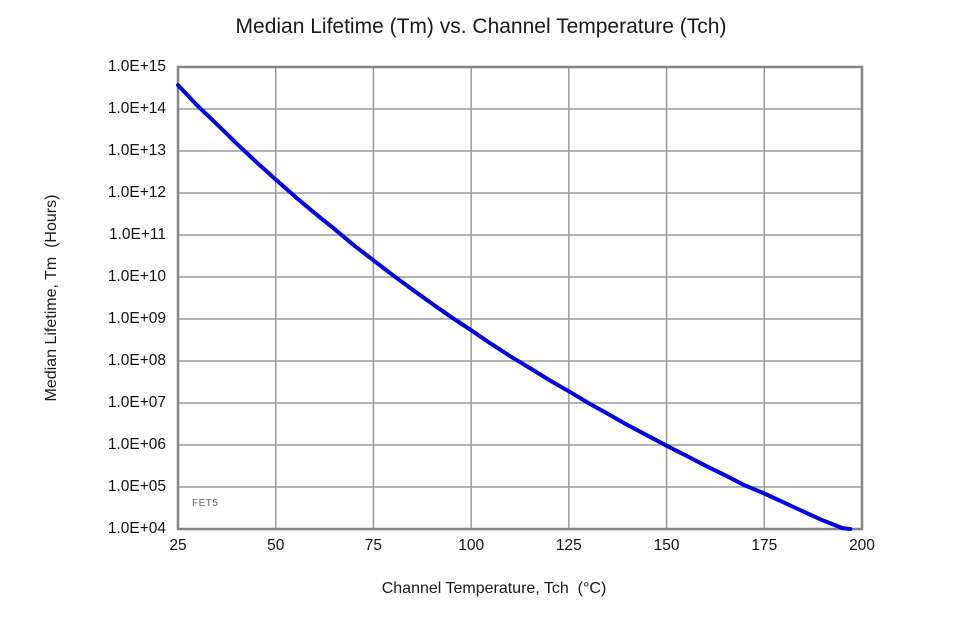 This screenshot has width=962, height=623. What do you see at coordinates (136, 108) in the screenshot?
I see `y-tick-label: 1.0E+14` at bounding box center [136, 108].